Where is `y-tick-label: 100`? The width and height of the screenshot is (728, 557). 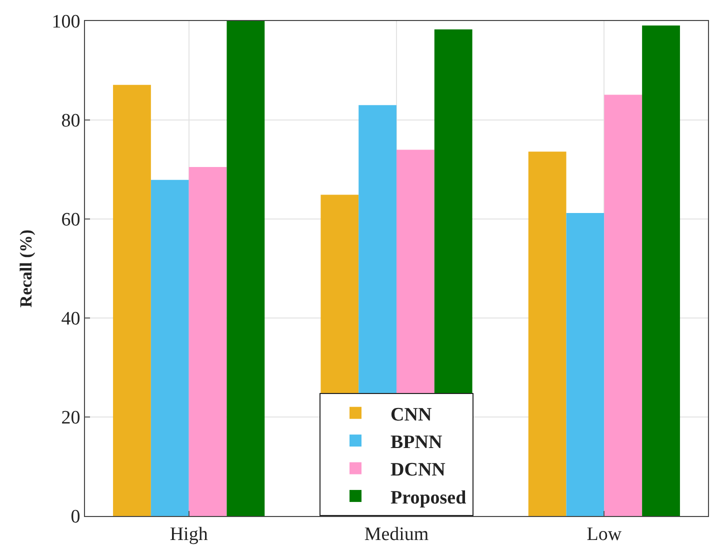
y-tick-label: 100 is located at coordinates (66, 22).